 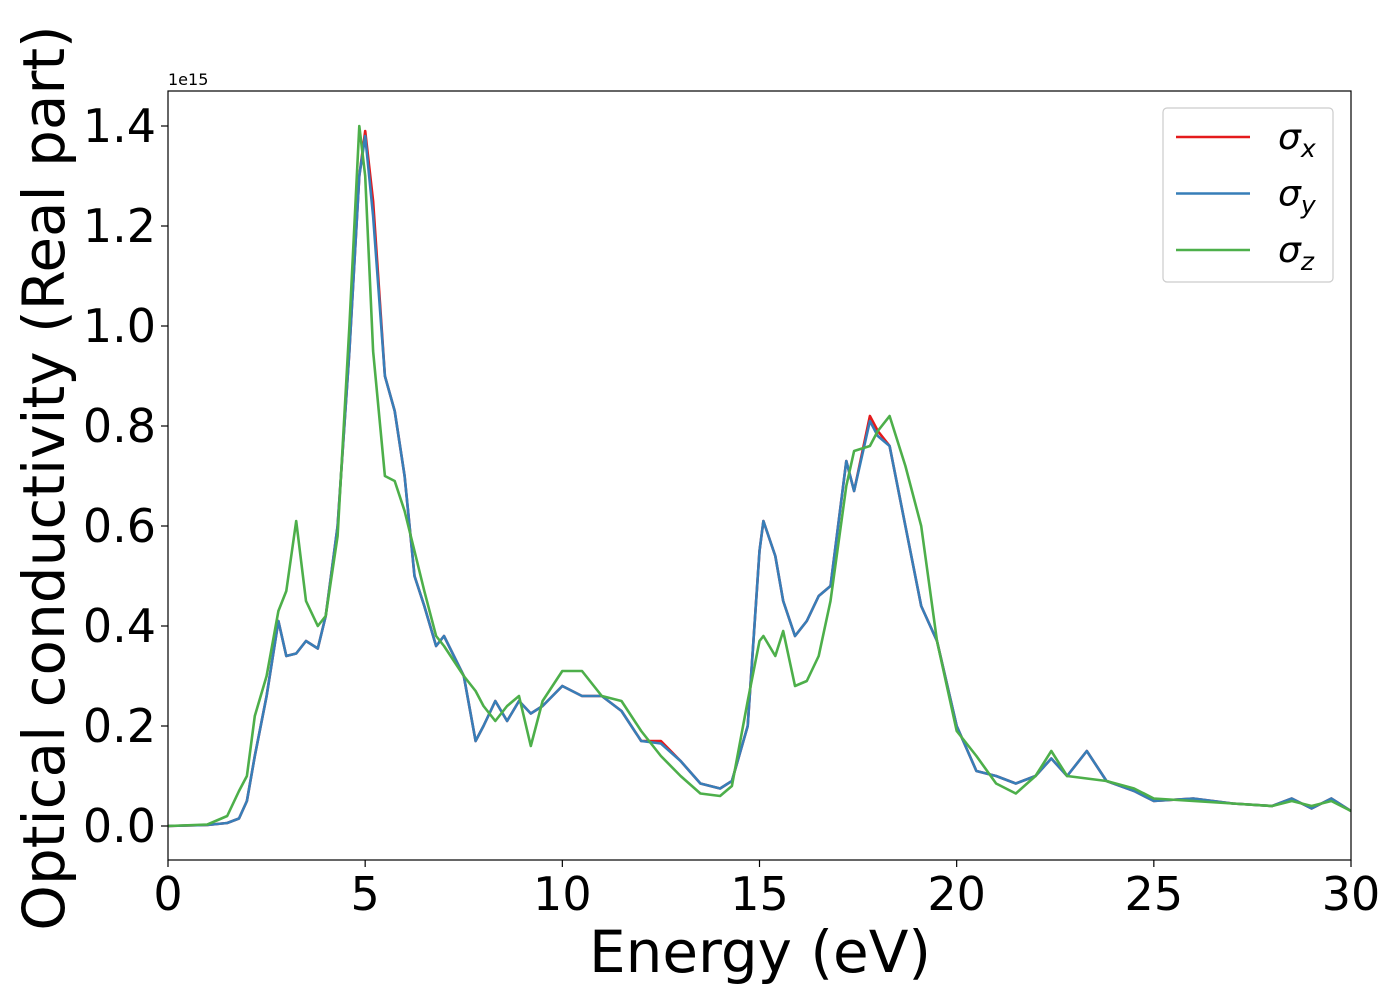 I want to click on y-tick-label: 0.0, so click(x=119, y=826).